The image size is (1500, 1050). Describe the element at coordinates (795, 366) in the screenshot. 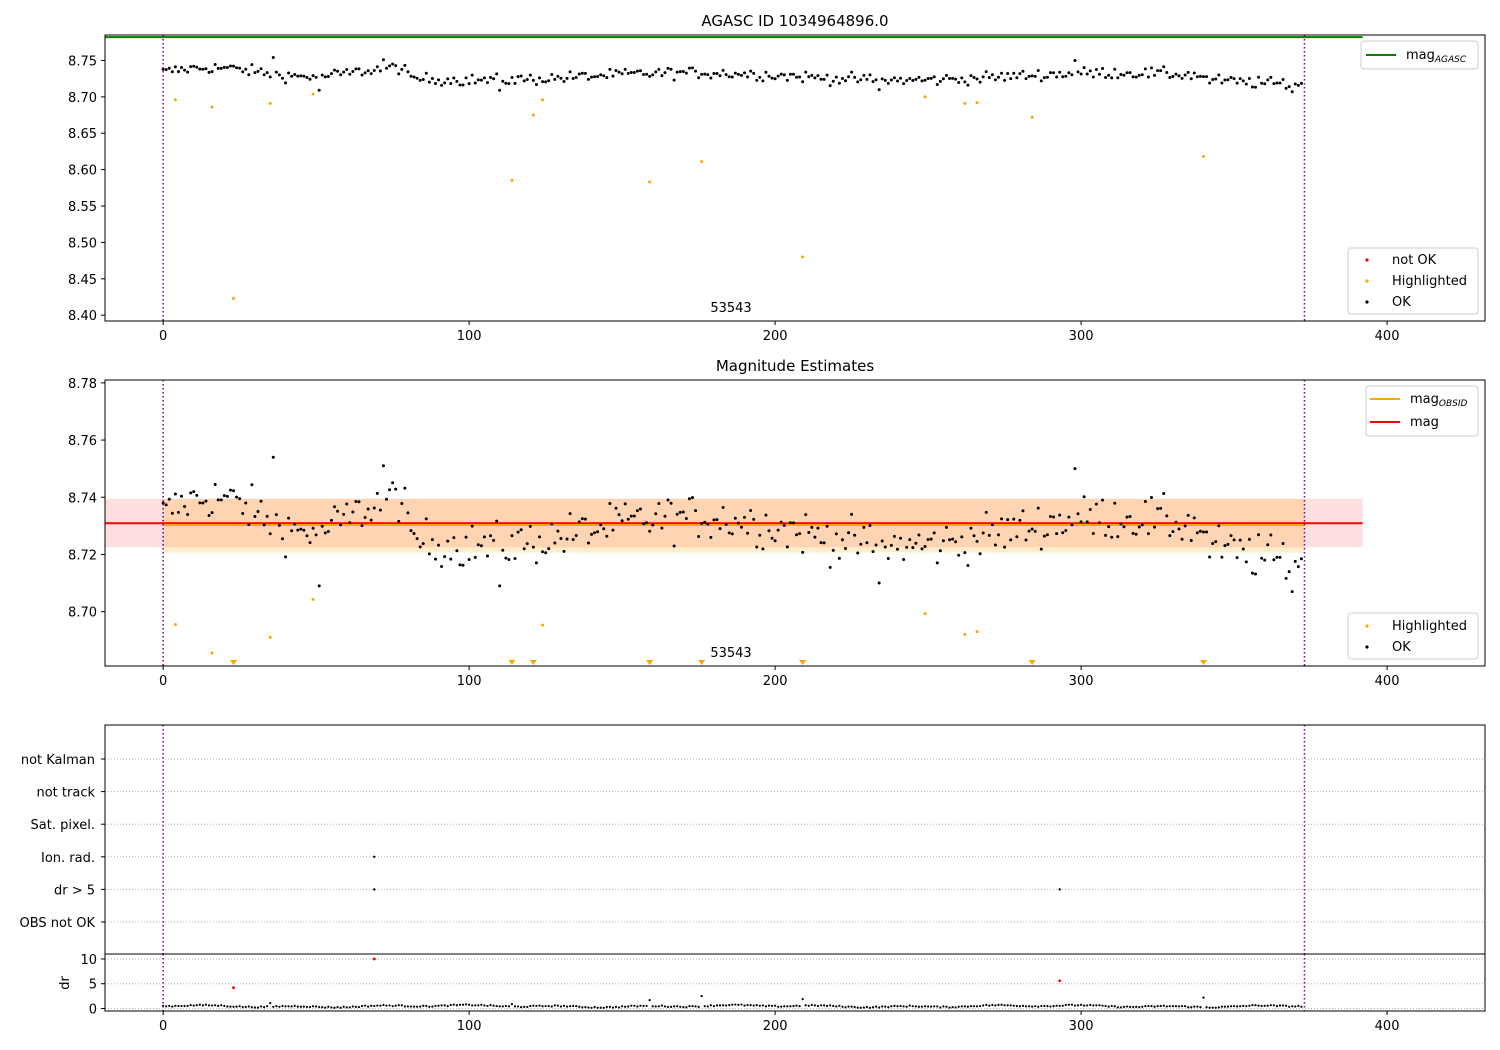

I see `panel2-title: Magnitude Estimates` at that location.